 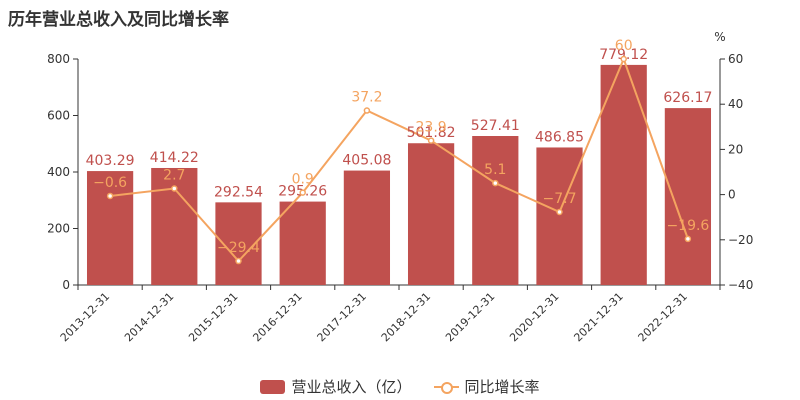 I want to click on y-right-tick-label: −20, so click(x=740, y=240).